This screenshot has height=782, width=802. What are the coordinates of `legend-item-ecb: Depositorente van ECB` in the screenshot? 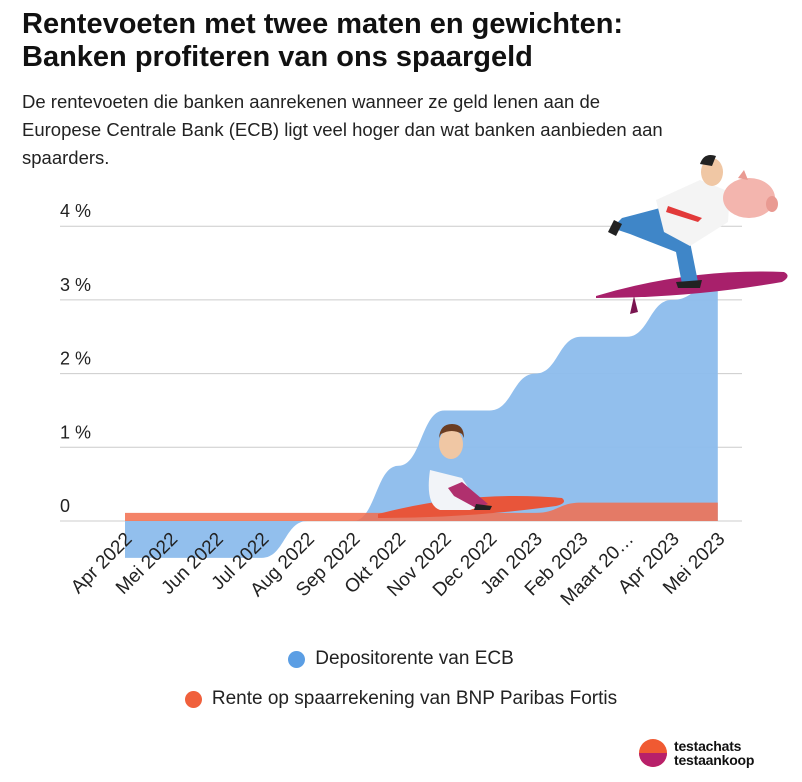 It's located at (401, 659).